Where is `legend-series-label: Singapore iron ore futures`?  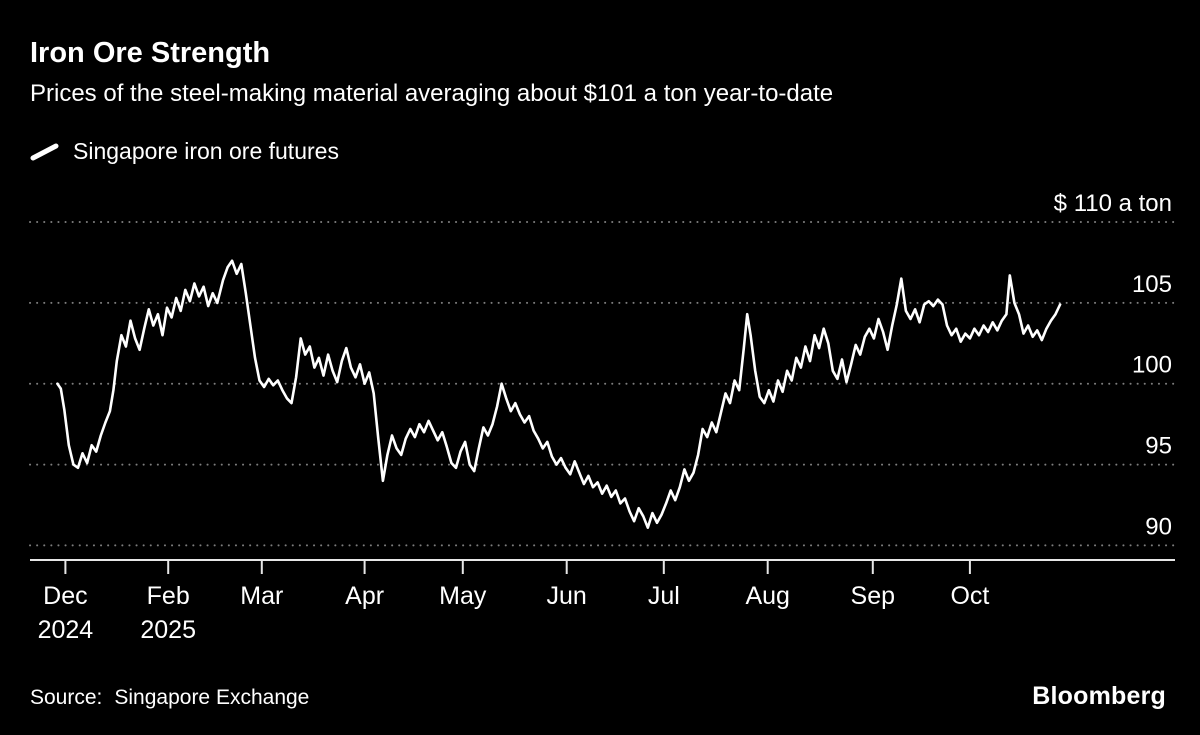 legend-series-label: Singapore iron ore futures is located at coordinates (206, 151).